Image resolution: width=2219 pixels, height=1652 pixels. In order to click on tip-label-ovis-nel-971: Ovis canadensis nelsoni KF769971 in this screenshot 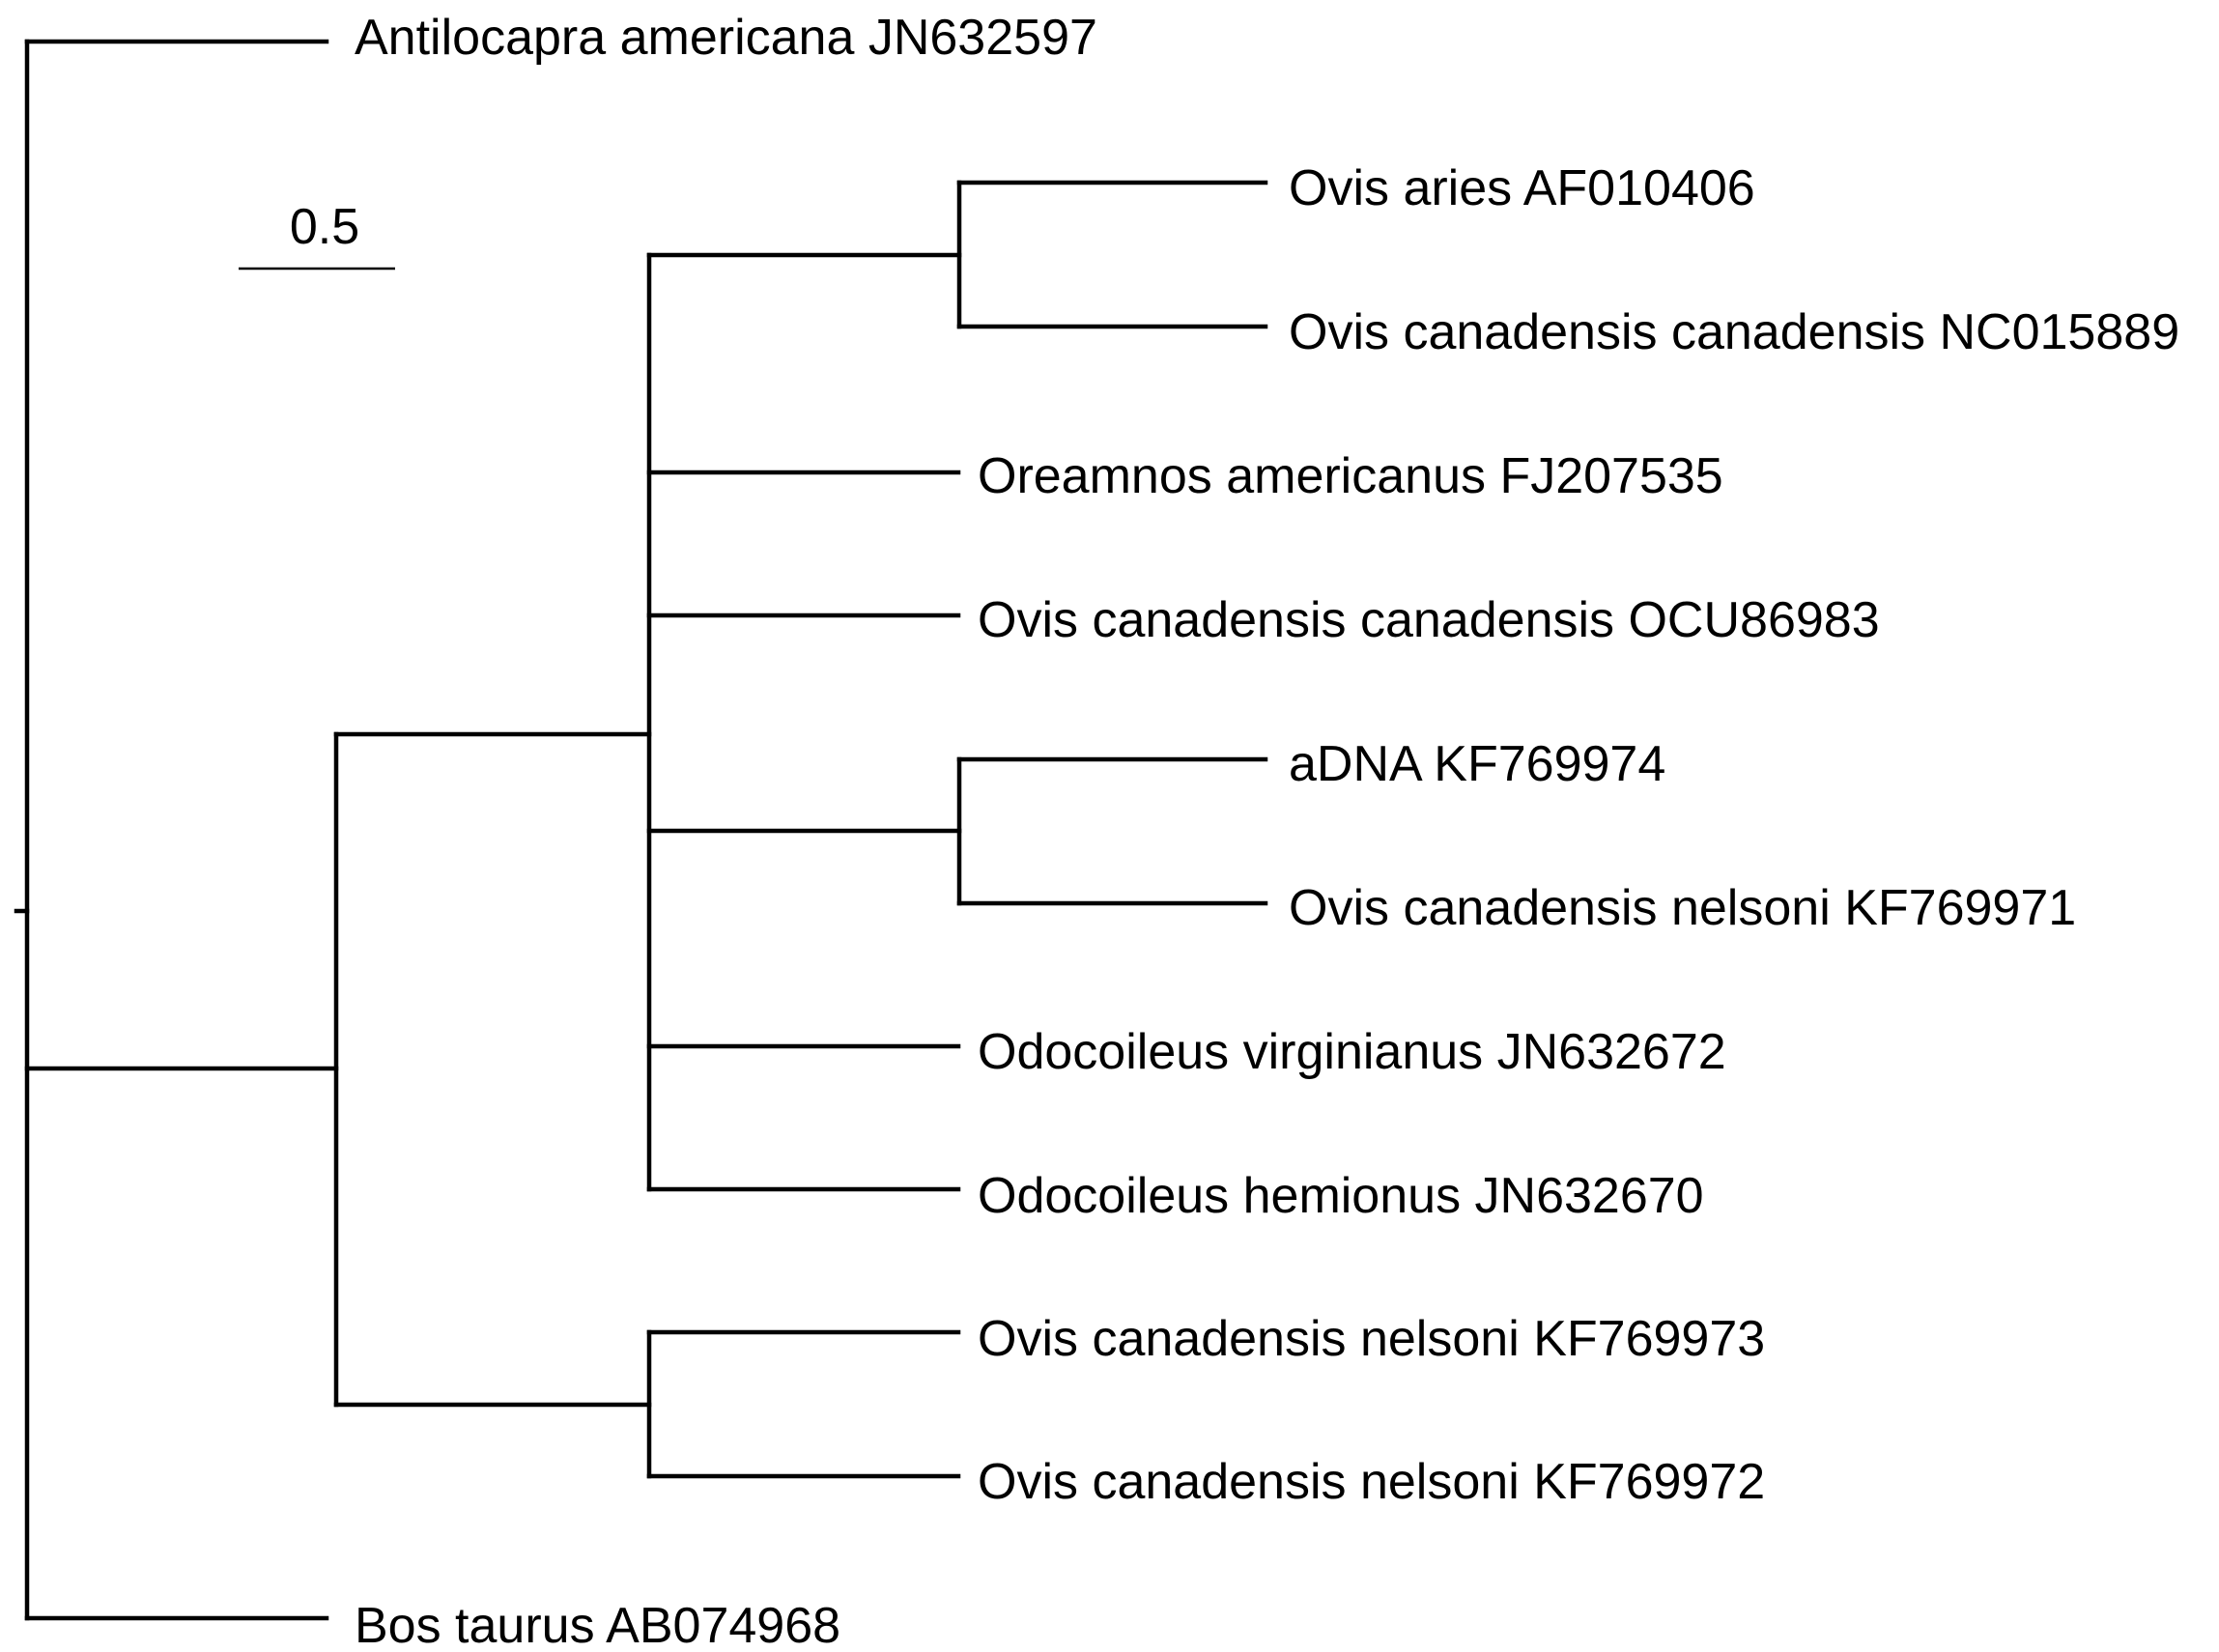, I will do `click(1682, 908)`.